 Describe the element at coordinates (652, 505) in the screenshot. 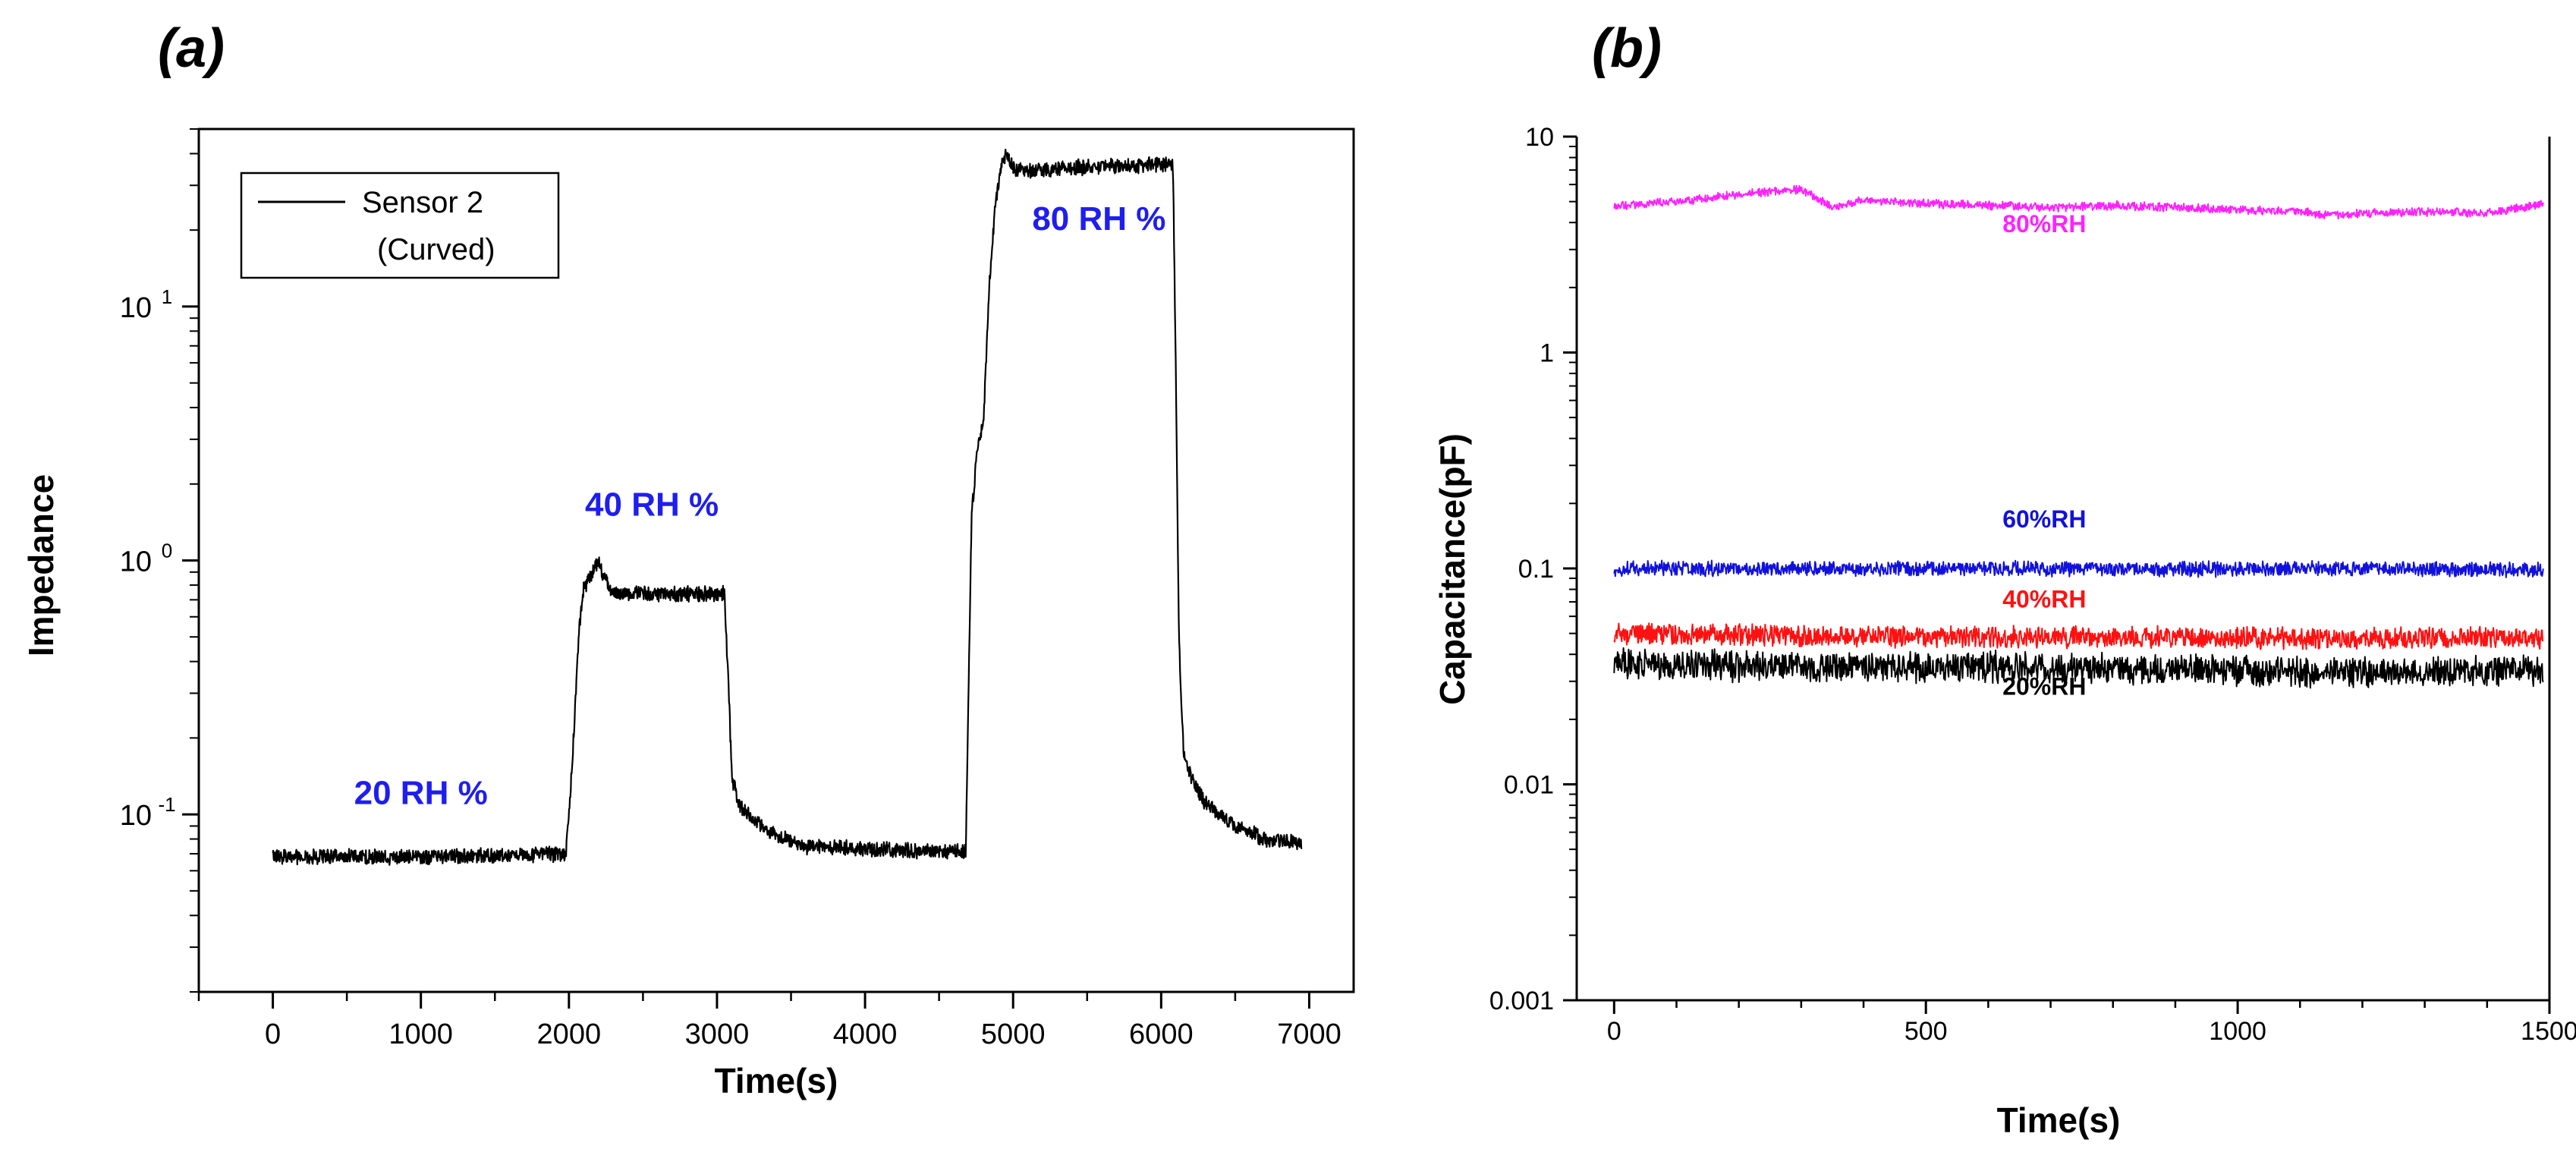

I see `annotation-label: 40 RH %` at that location.